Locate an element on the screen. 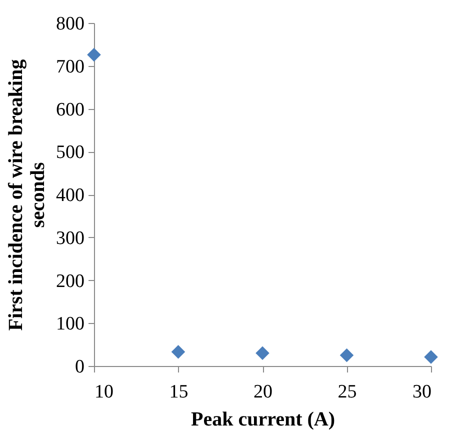 This screenshot has width=471, height=438. y-tick-label: 700 is located at coordinates (70, 67).